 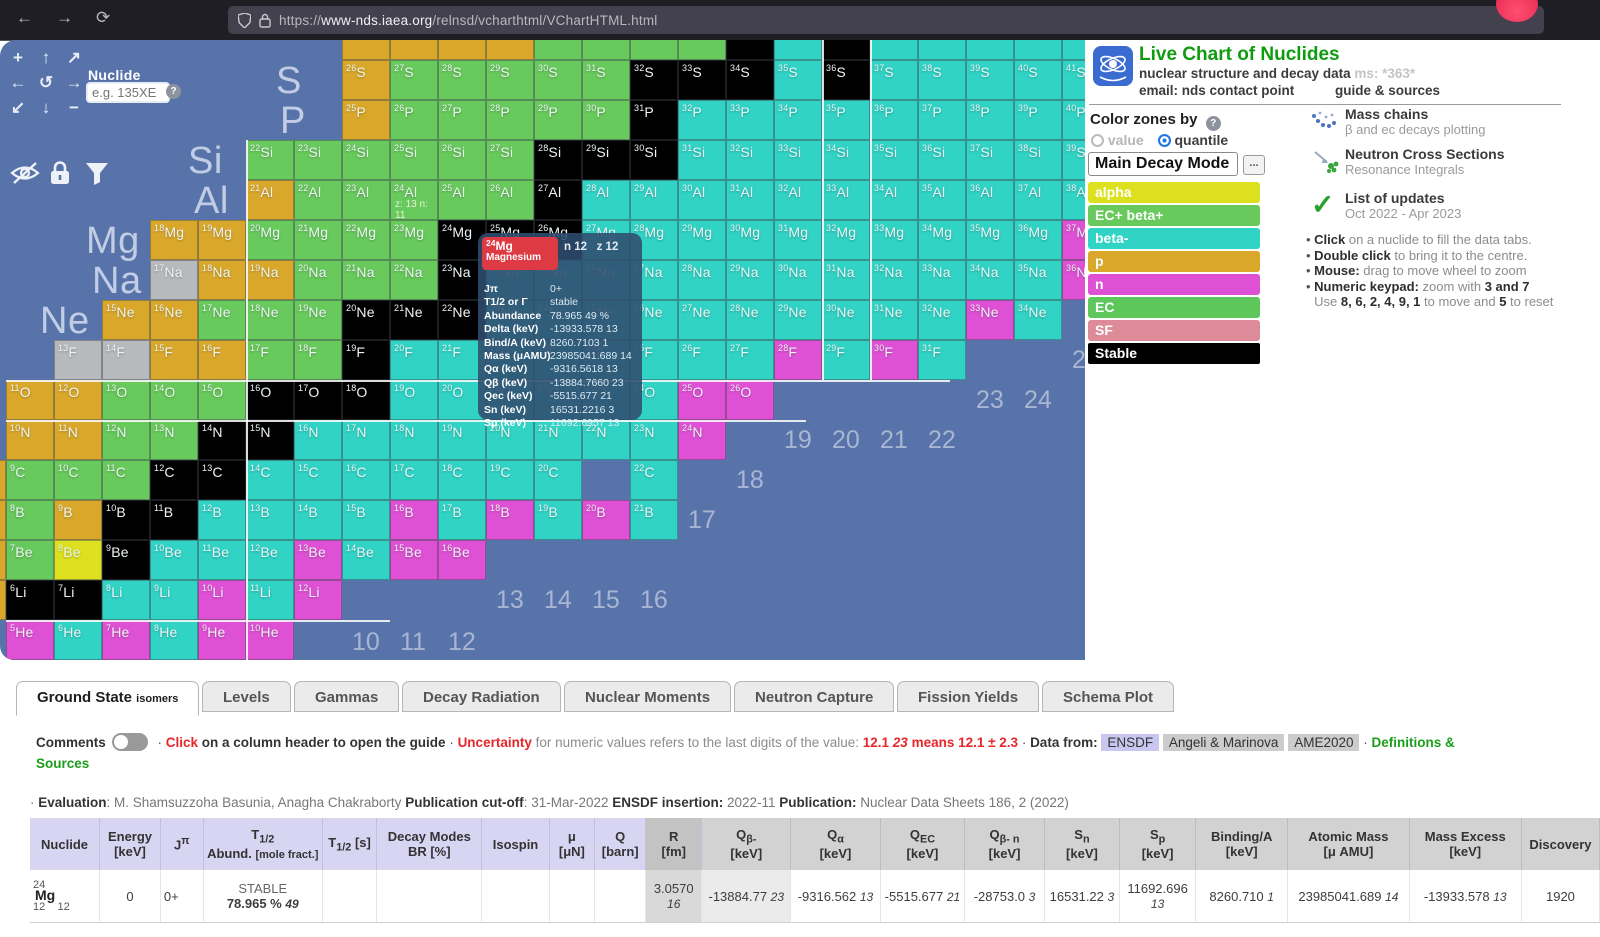 What do you see at coordinates (1073, 120) in the screenshot?
I see `nuclide-cell-40P: 40P` at bounding box center [1073, 120].